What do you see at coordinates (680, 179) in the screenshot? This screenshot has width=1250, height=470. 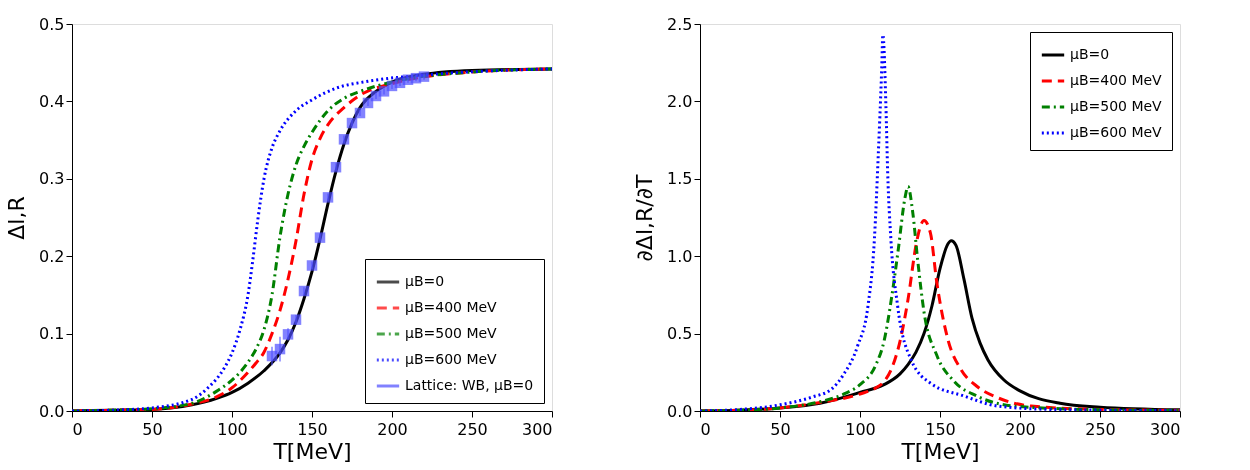 I see `y-tick-label: 1.5` at bounding box center [680, 179].